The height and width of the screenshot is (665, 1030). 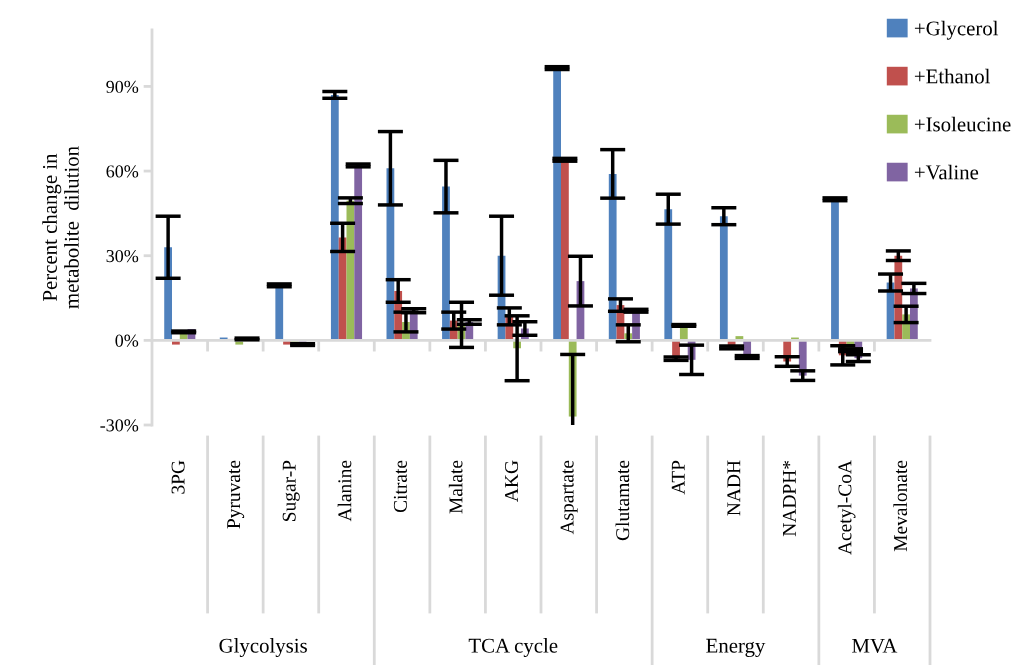 What do you see at coordinates (946, 172) in the screenshot?
I see `legend-label: +Valine` at bounding box center [946, 172].